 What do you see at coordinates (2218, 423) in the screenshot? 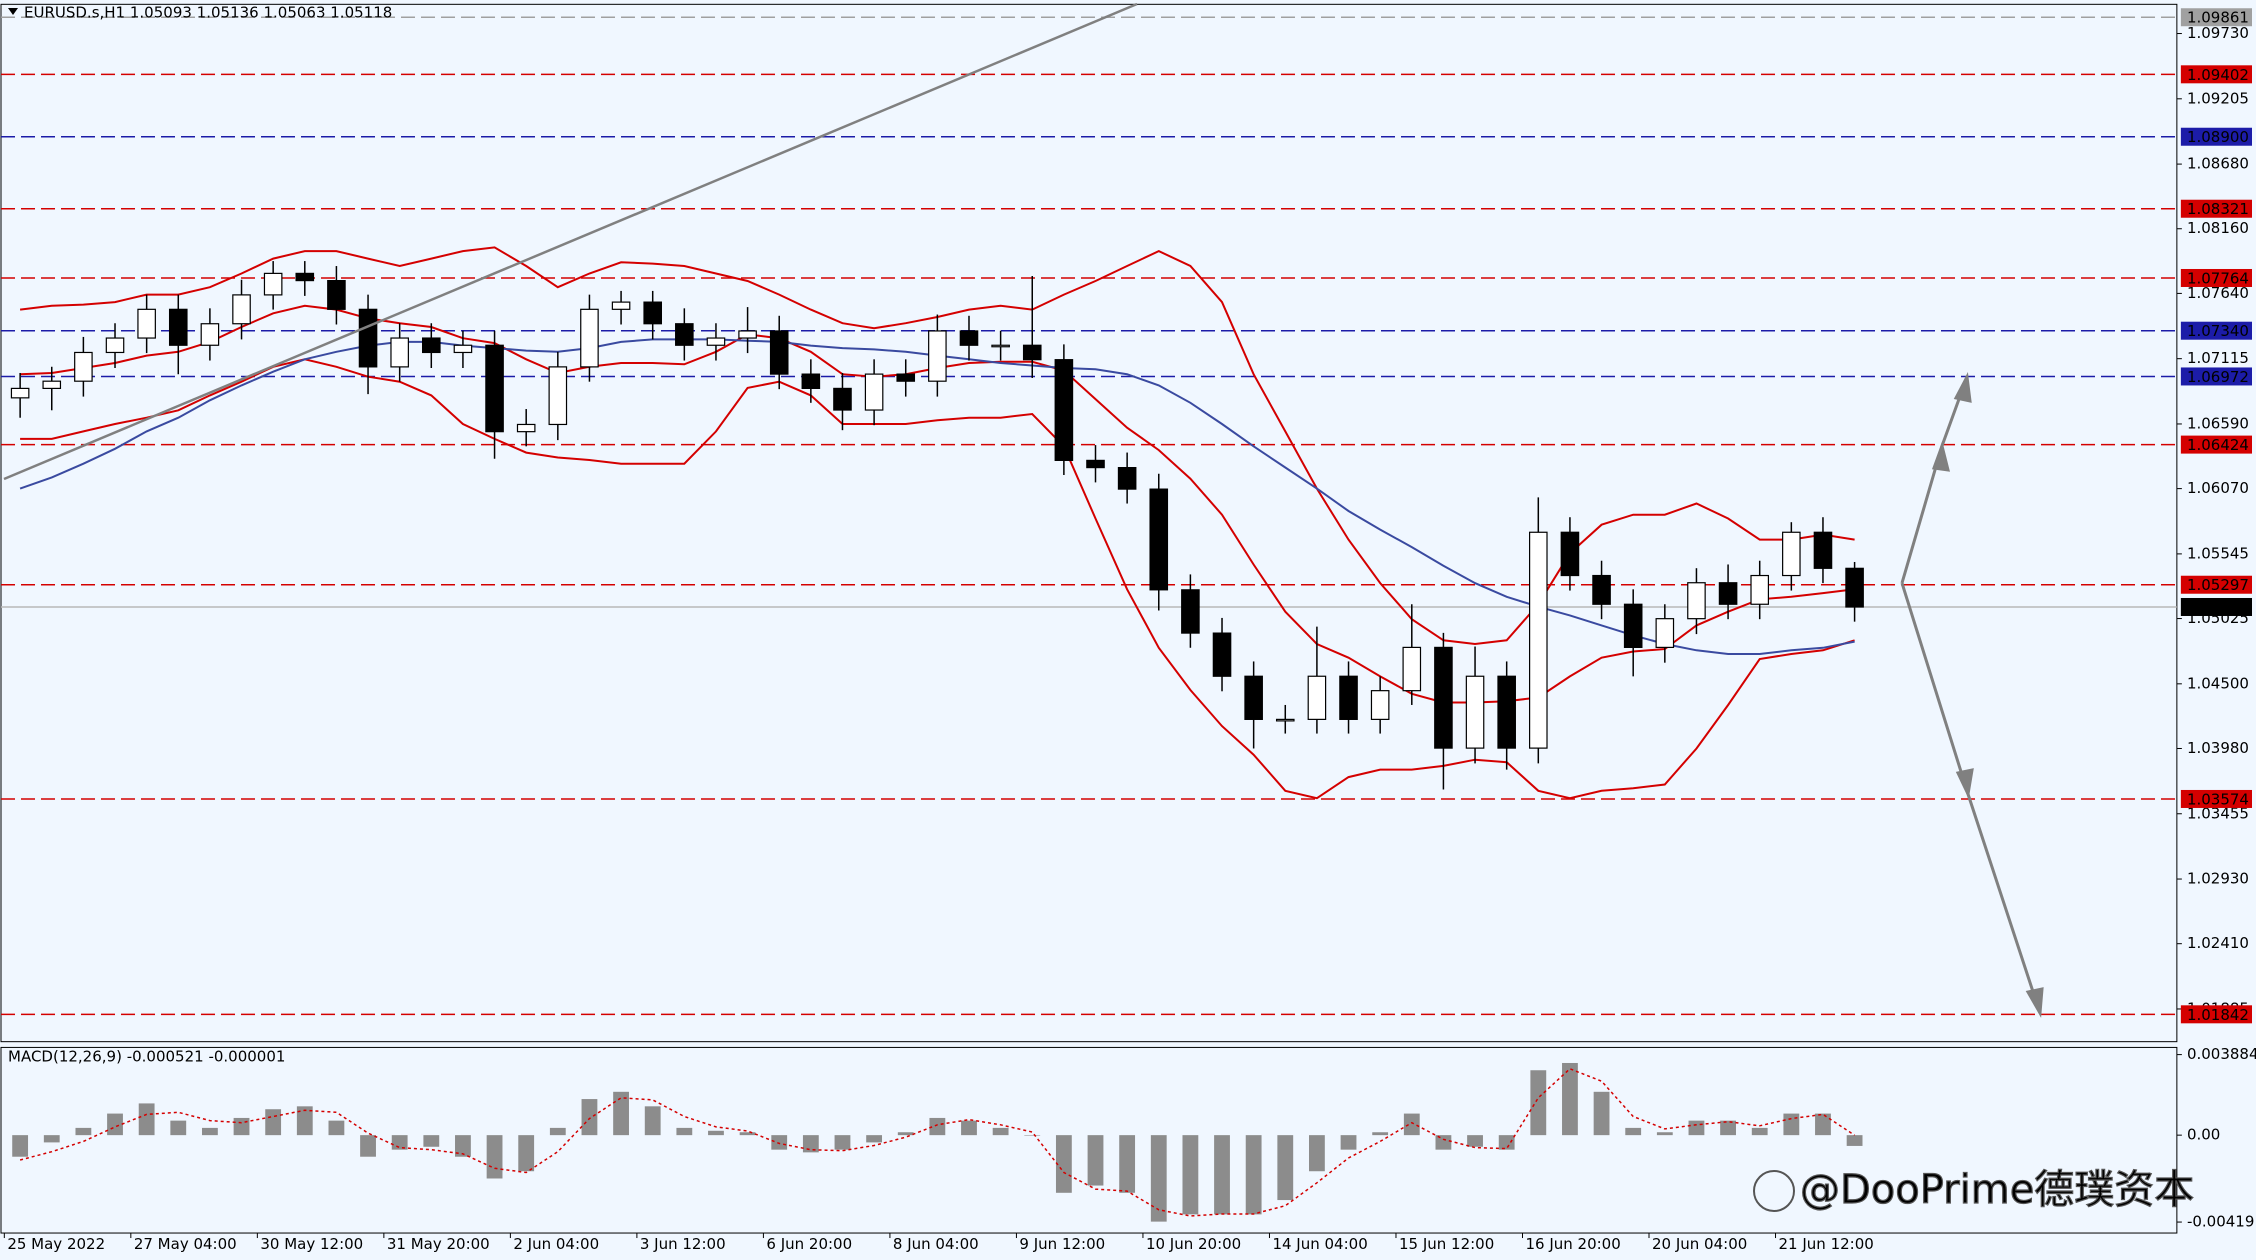
I see `y-tick-label: 1.06590` at bounding box center [2218, 423].